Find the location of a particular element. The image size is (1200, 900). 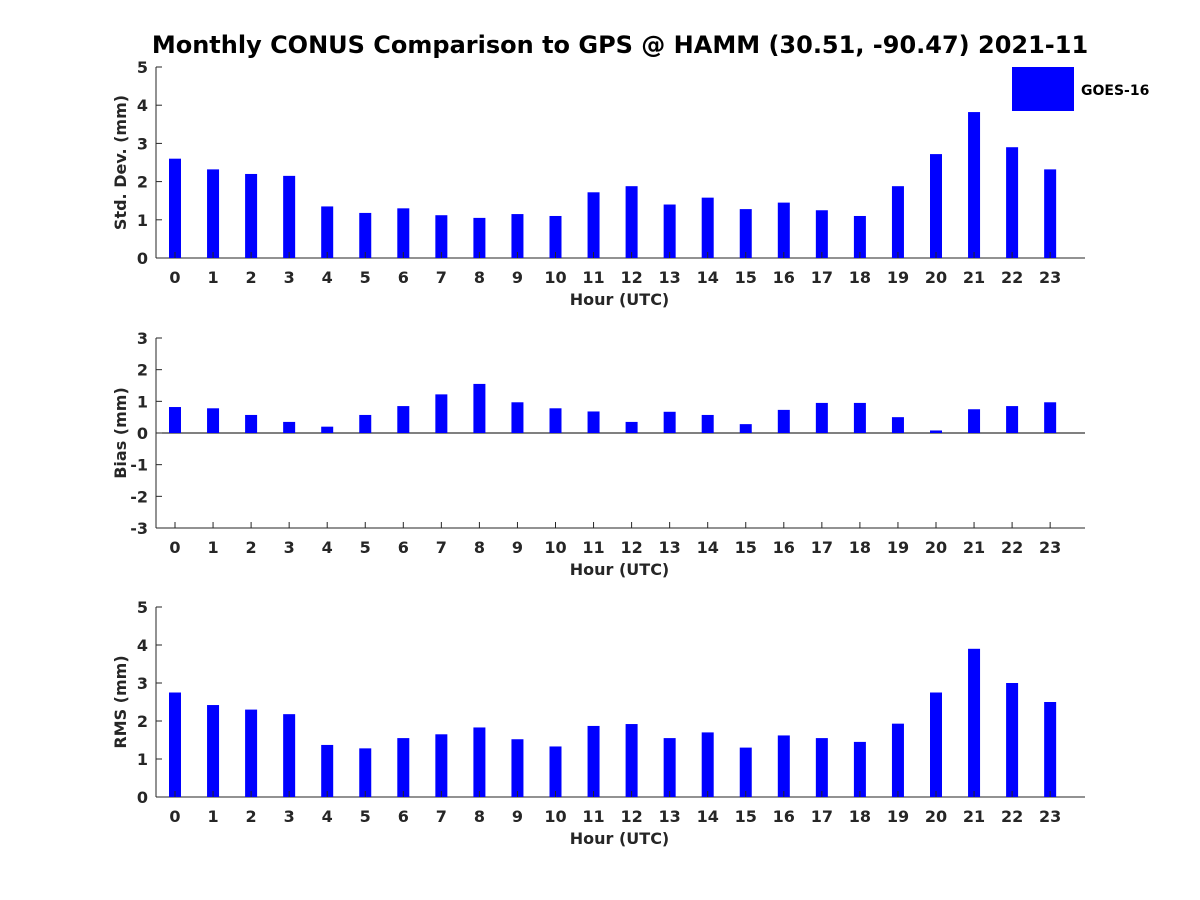

x-tick-label: 21 is located at coordinates (974, 547).